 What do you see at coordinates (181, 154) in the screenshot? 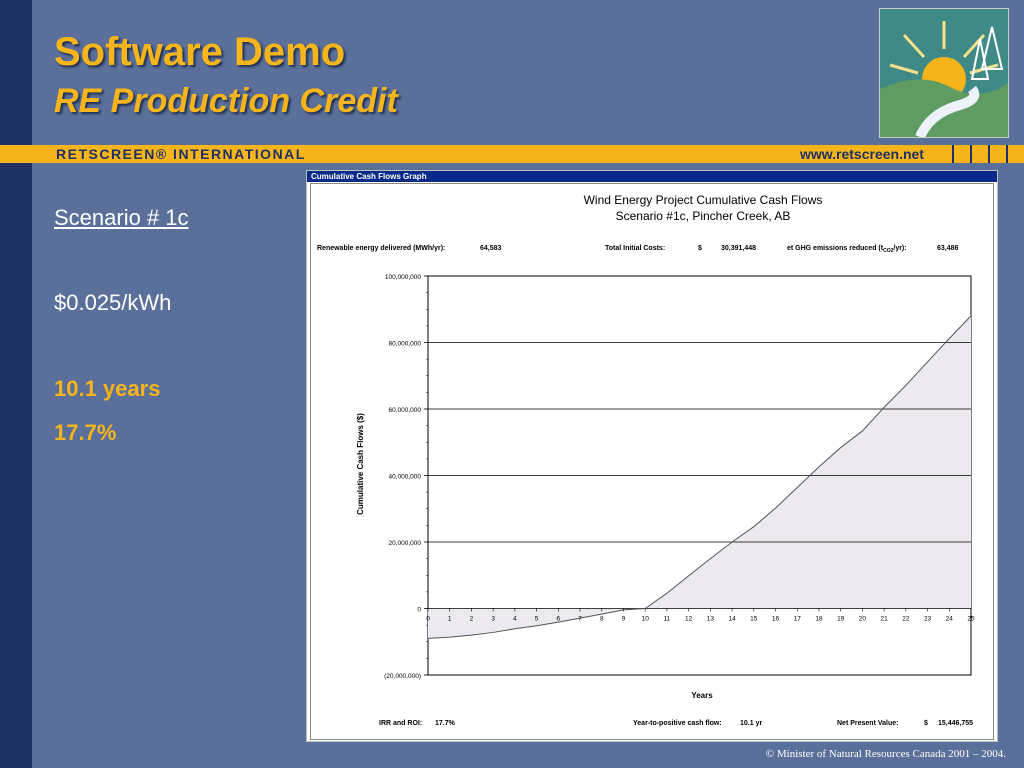
I see `brand-name: RETSCREEN® INTERNATIONAL` at bounding box center [181, 154].